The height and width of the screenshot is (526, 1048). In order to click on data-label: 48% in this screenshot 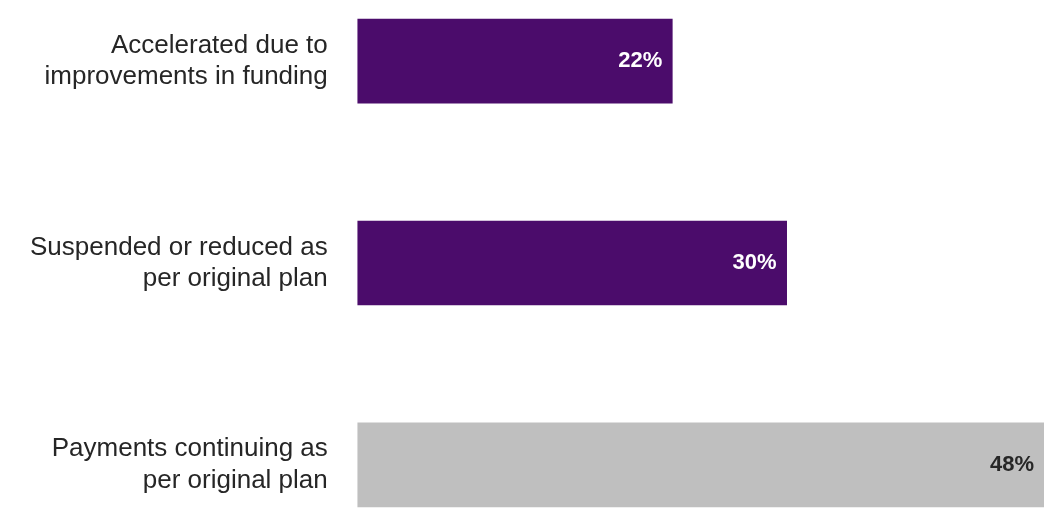, I will do `click(1011, 463)`.